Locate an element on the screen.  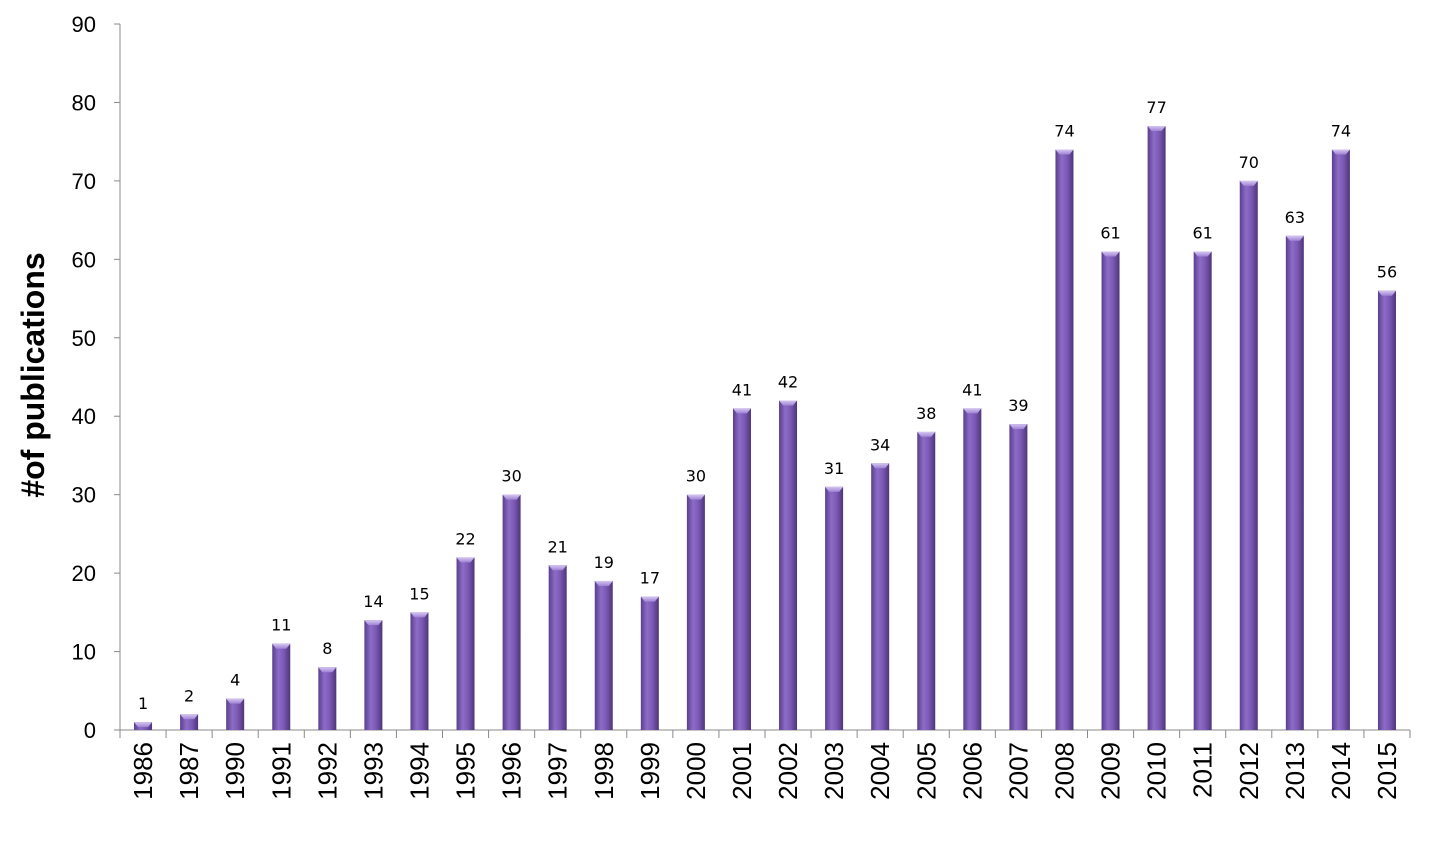
data-label-2007: 39 is located at coordinates (1018, 405).